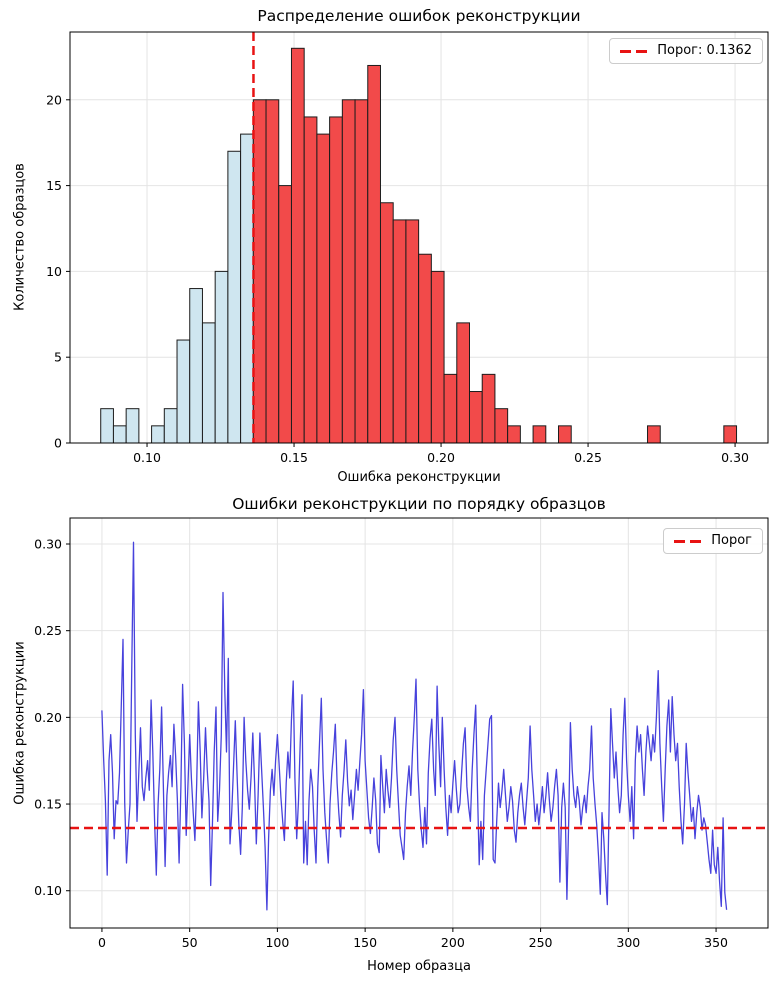 This screenshot has height=989, width=777. Describe the element at coordinates (731, 540) in the screenshot. I see `line-chart-legend-label: Порог` at that location.